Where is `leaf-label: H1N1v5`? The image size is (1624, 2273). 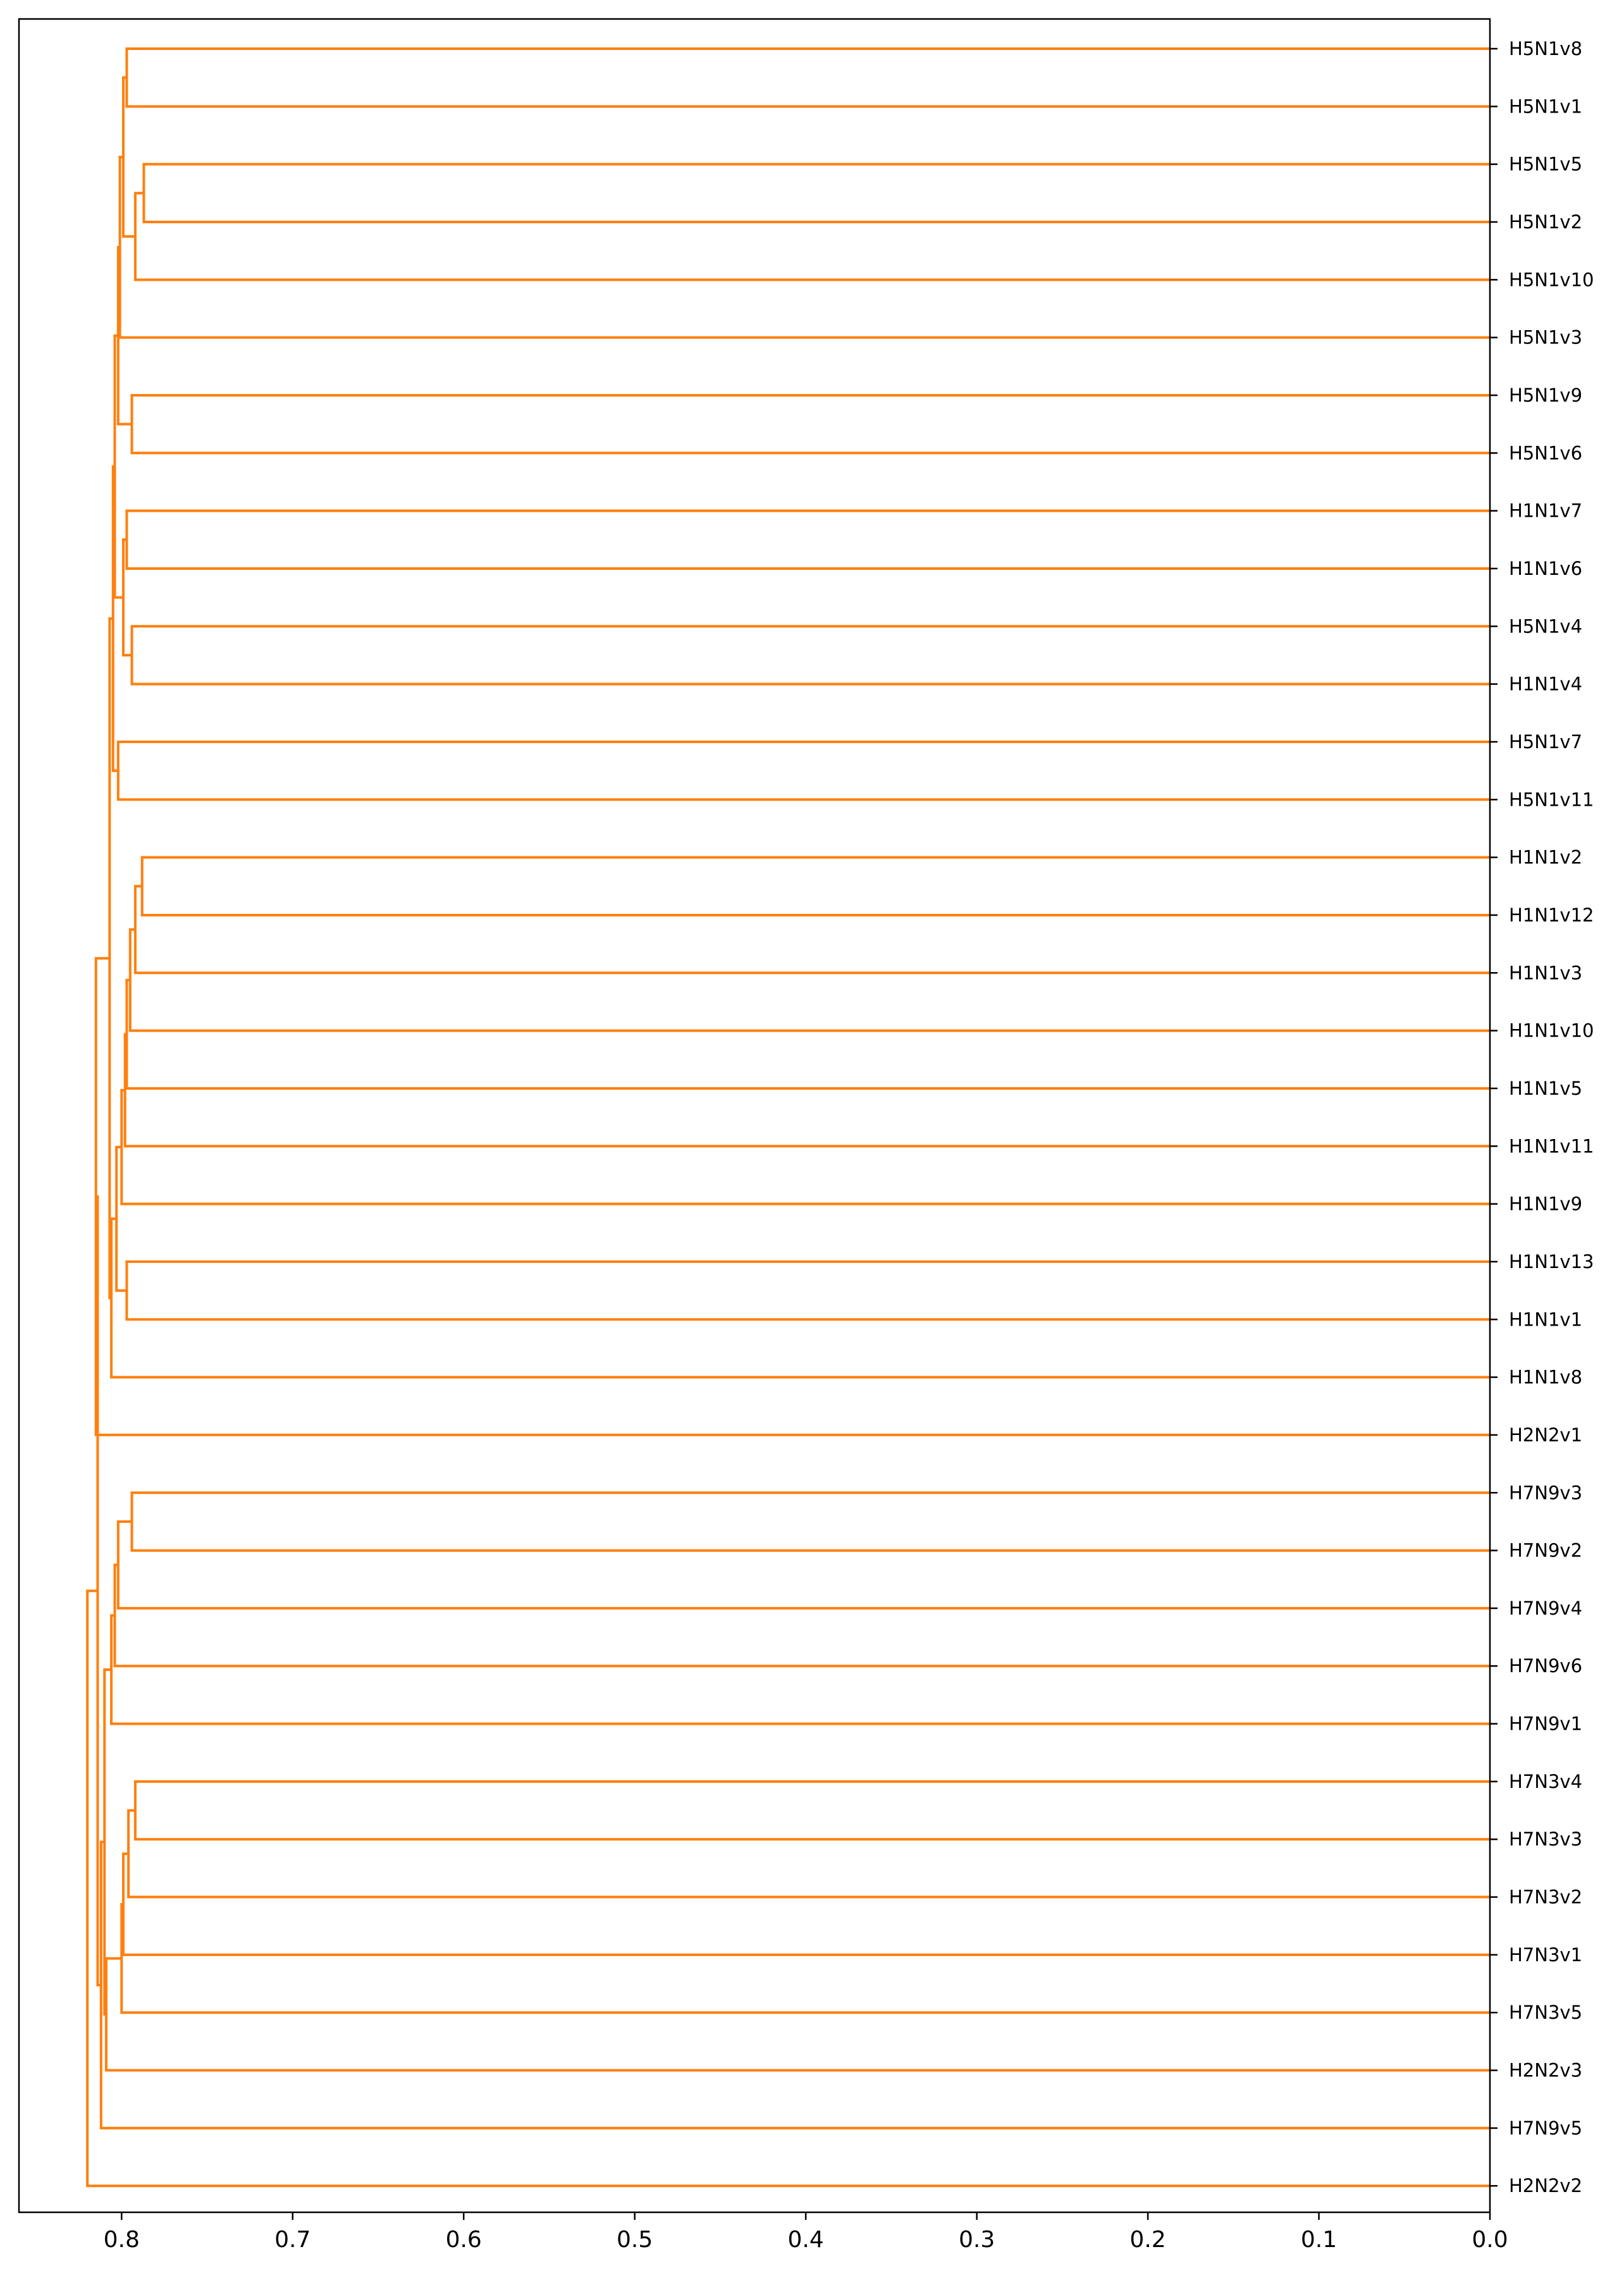 leaf-label: H1N1v5 is located at coordinates (1545, 1088).